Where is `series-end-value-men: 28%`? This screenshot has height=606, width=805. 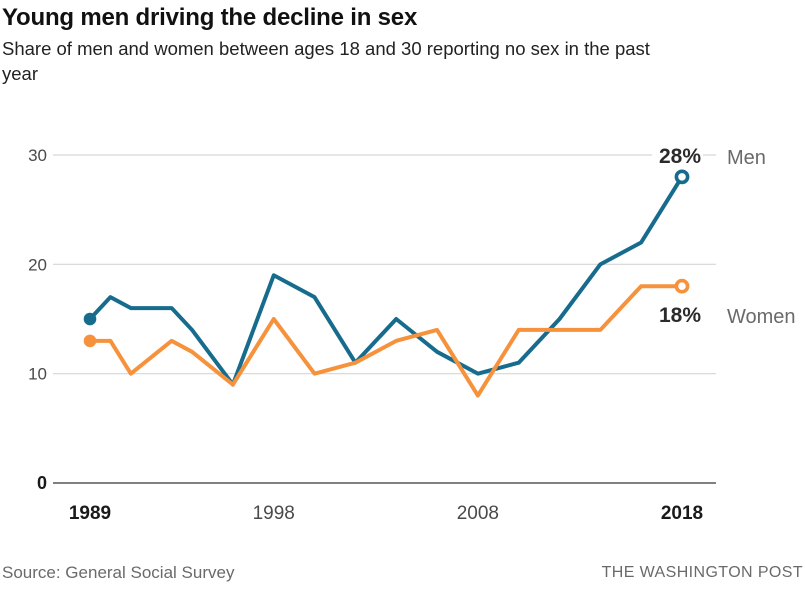
series-end-value-men: 28% is located at coordinates (680, 156).